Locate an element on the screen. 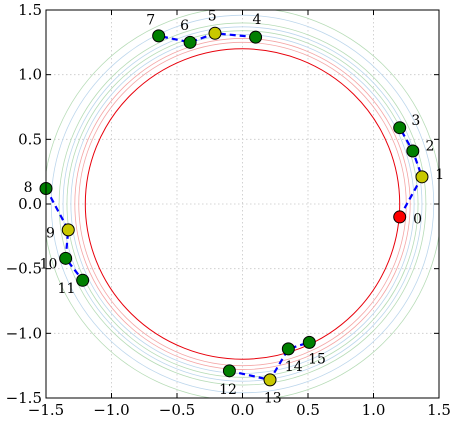 The height and width of the screenshot is (427, 466). point-label-4: 4 is located at coordinates (257, 20).